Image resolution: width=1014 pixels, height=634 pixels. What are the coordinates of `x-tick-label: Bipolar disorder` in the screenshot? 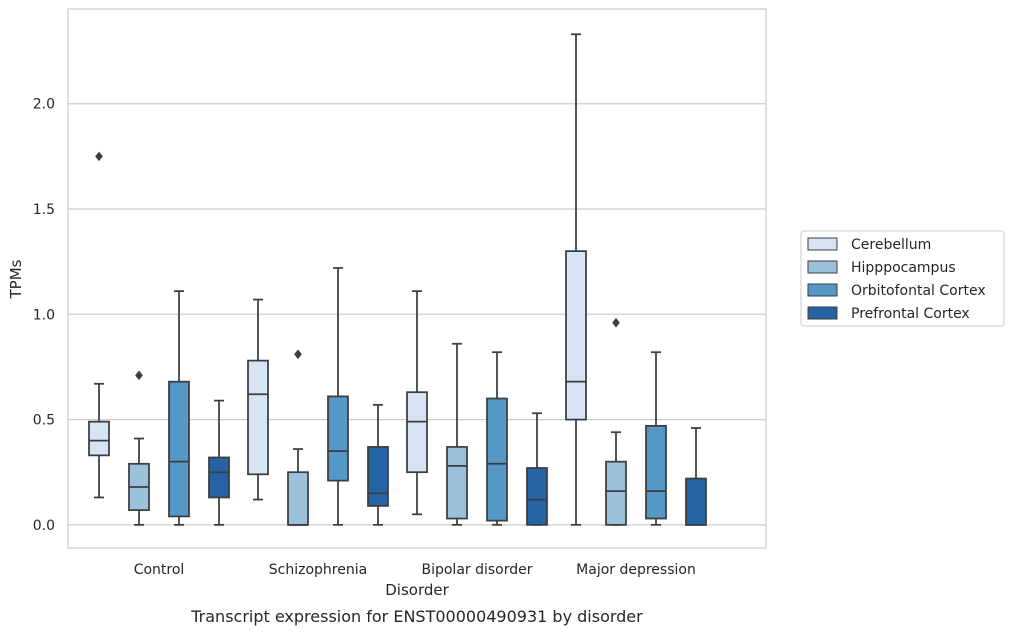 It's located at (476, 570).